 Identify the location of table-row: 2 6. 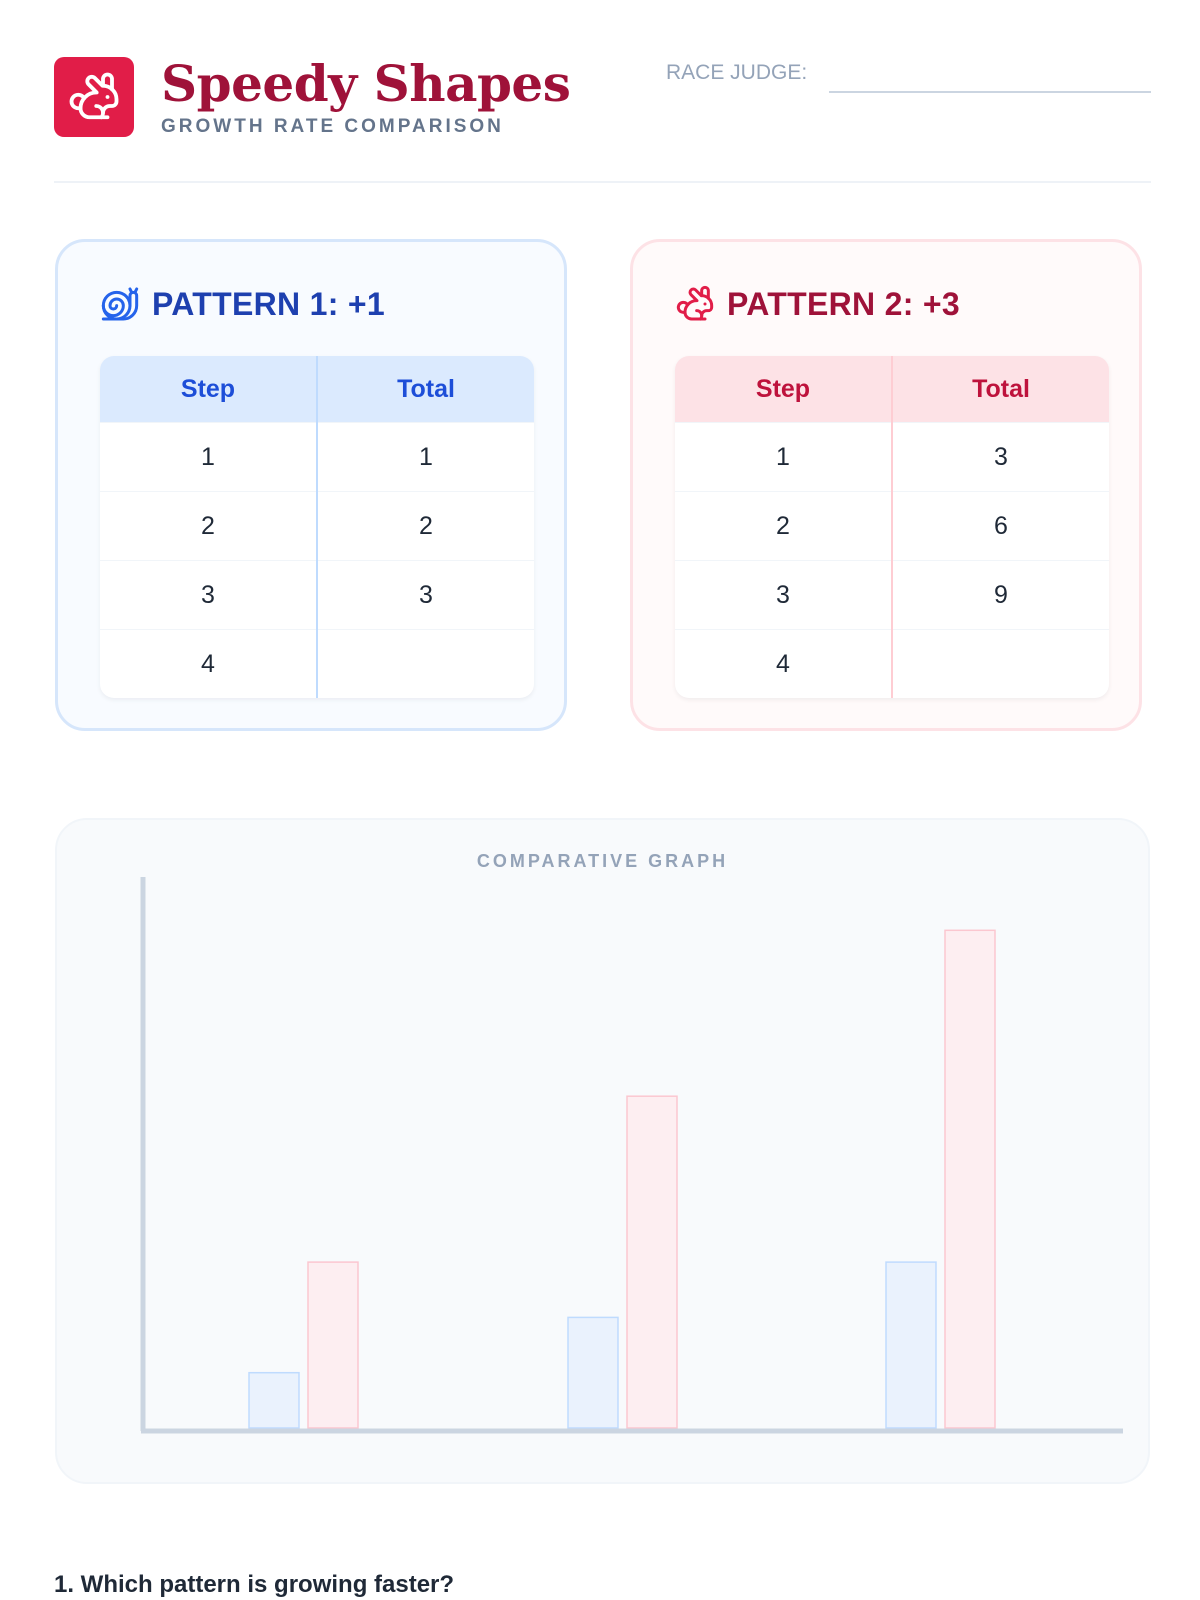
(892, 526).